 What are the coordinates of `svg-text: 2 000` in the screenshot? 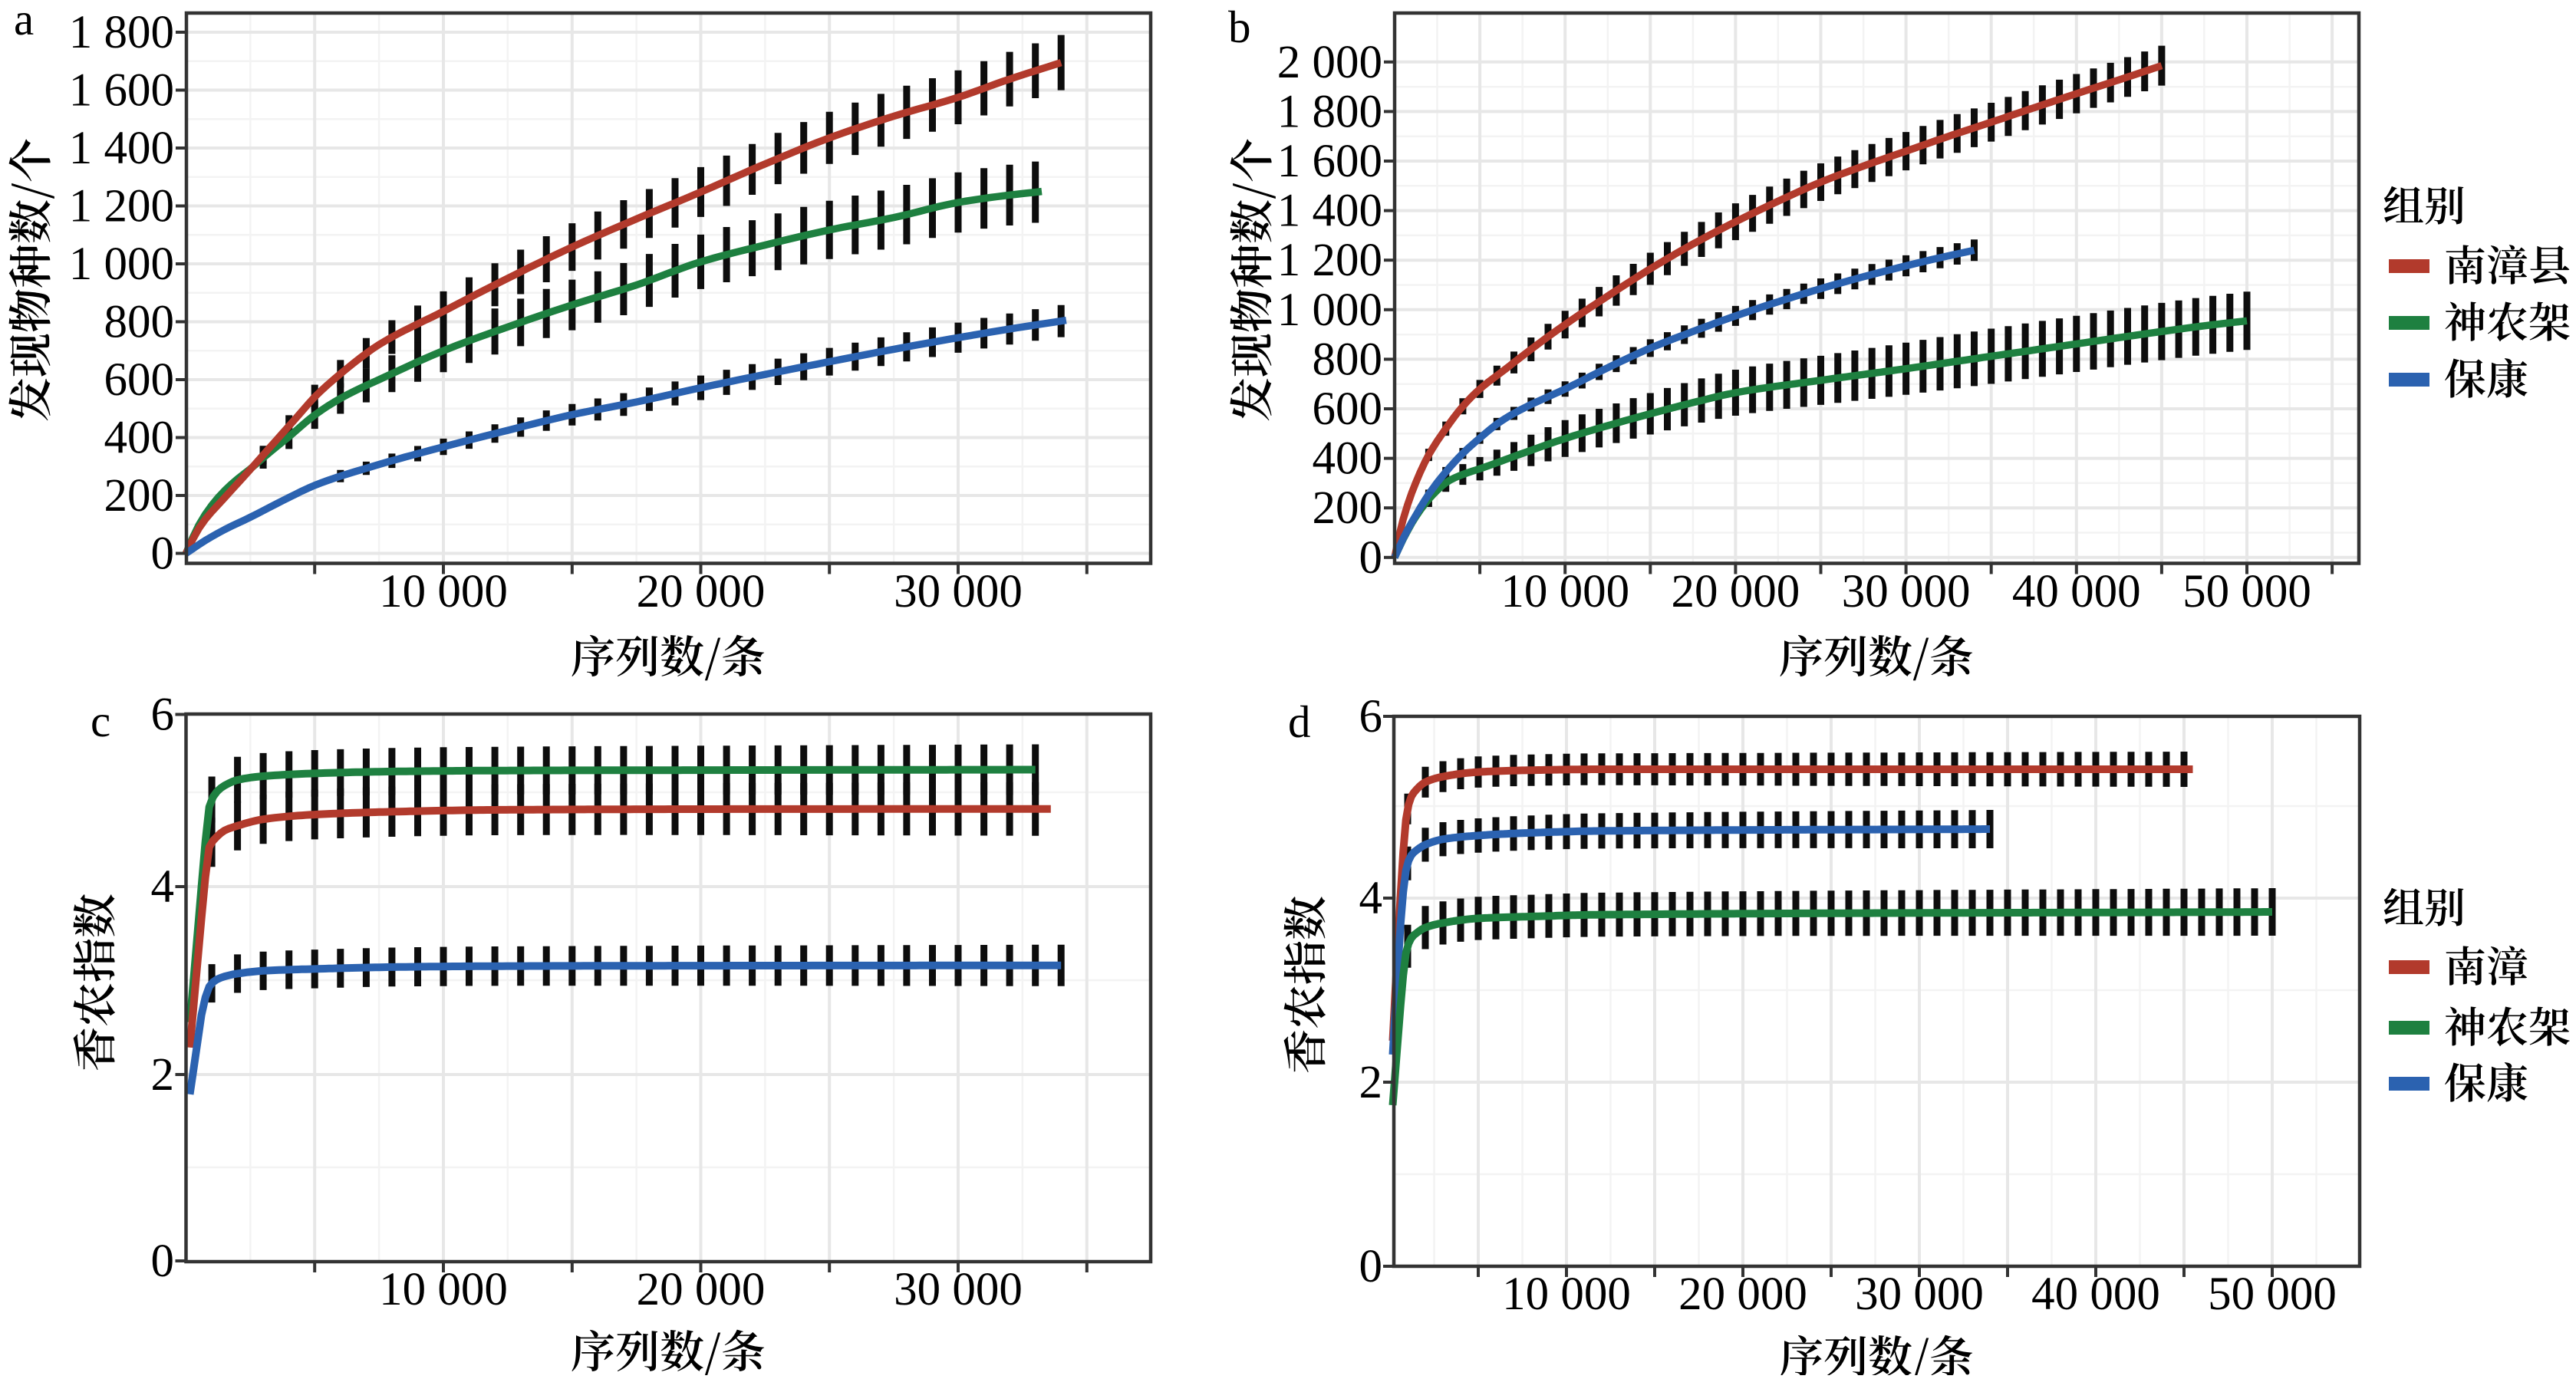 It's located at (1329, 63).